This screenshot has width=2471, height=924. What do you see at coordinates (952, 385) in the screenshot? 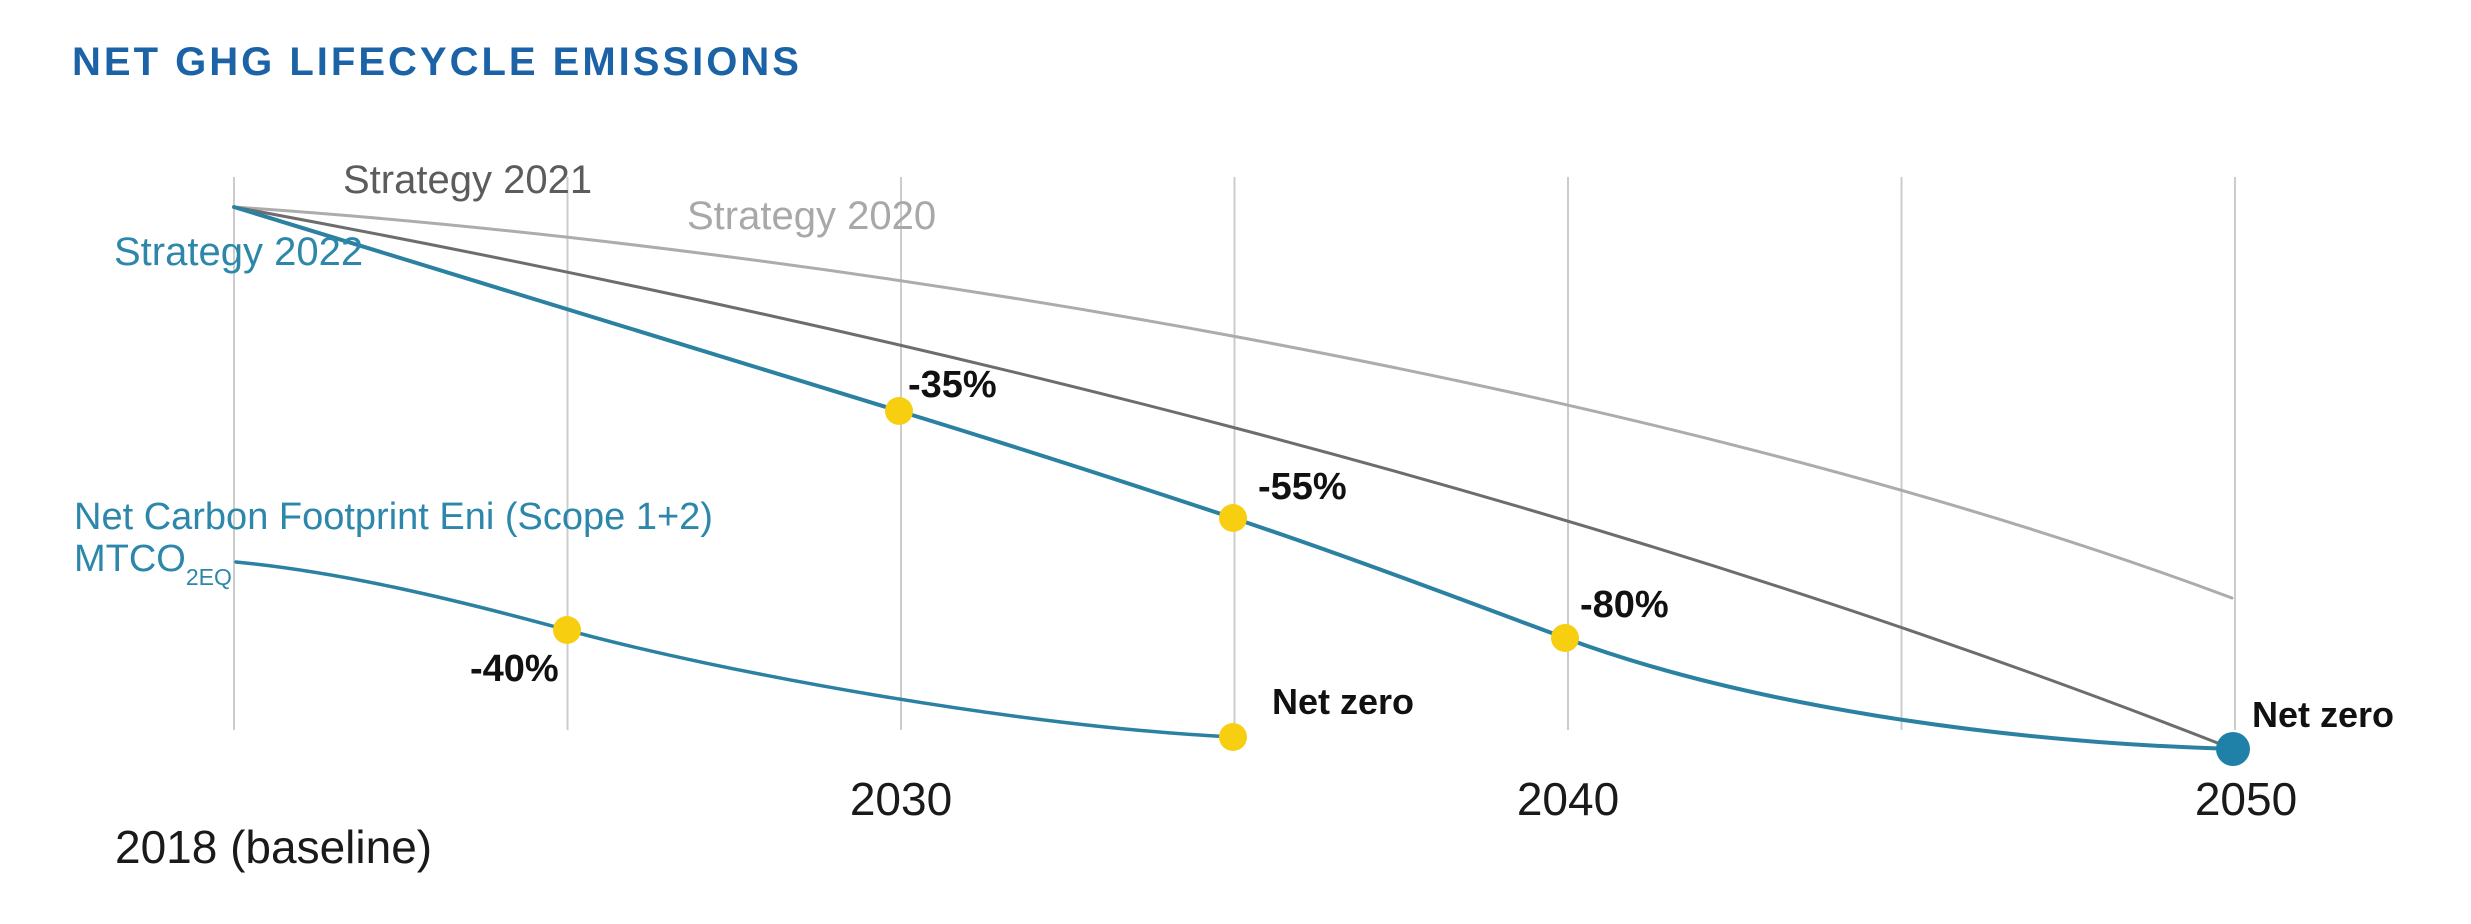
I see `annotation-minus35: -35%` at bounding box center [952, 385].